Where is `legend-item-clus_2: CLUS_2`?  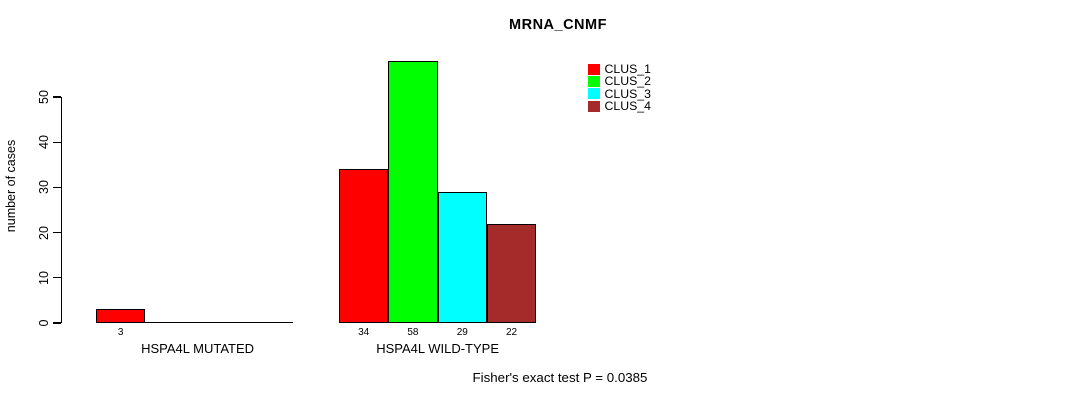 legend-item-clus_2: CLUS_2 is located at coordinates (619, 81).